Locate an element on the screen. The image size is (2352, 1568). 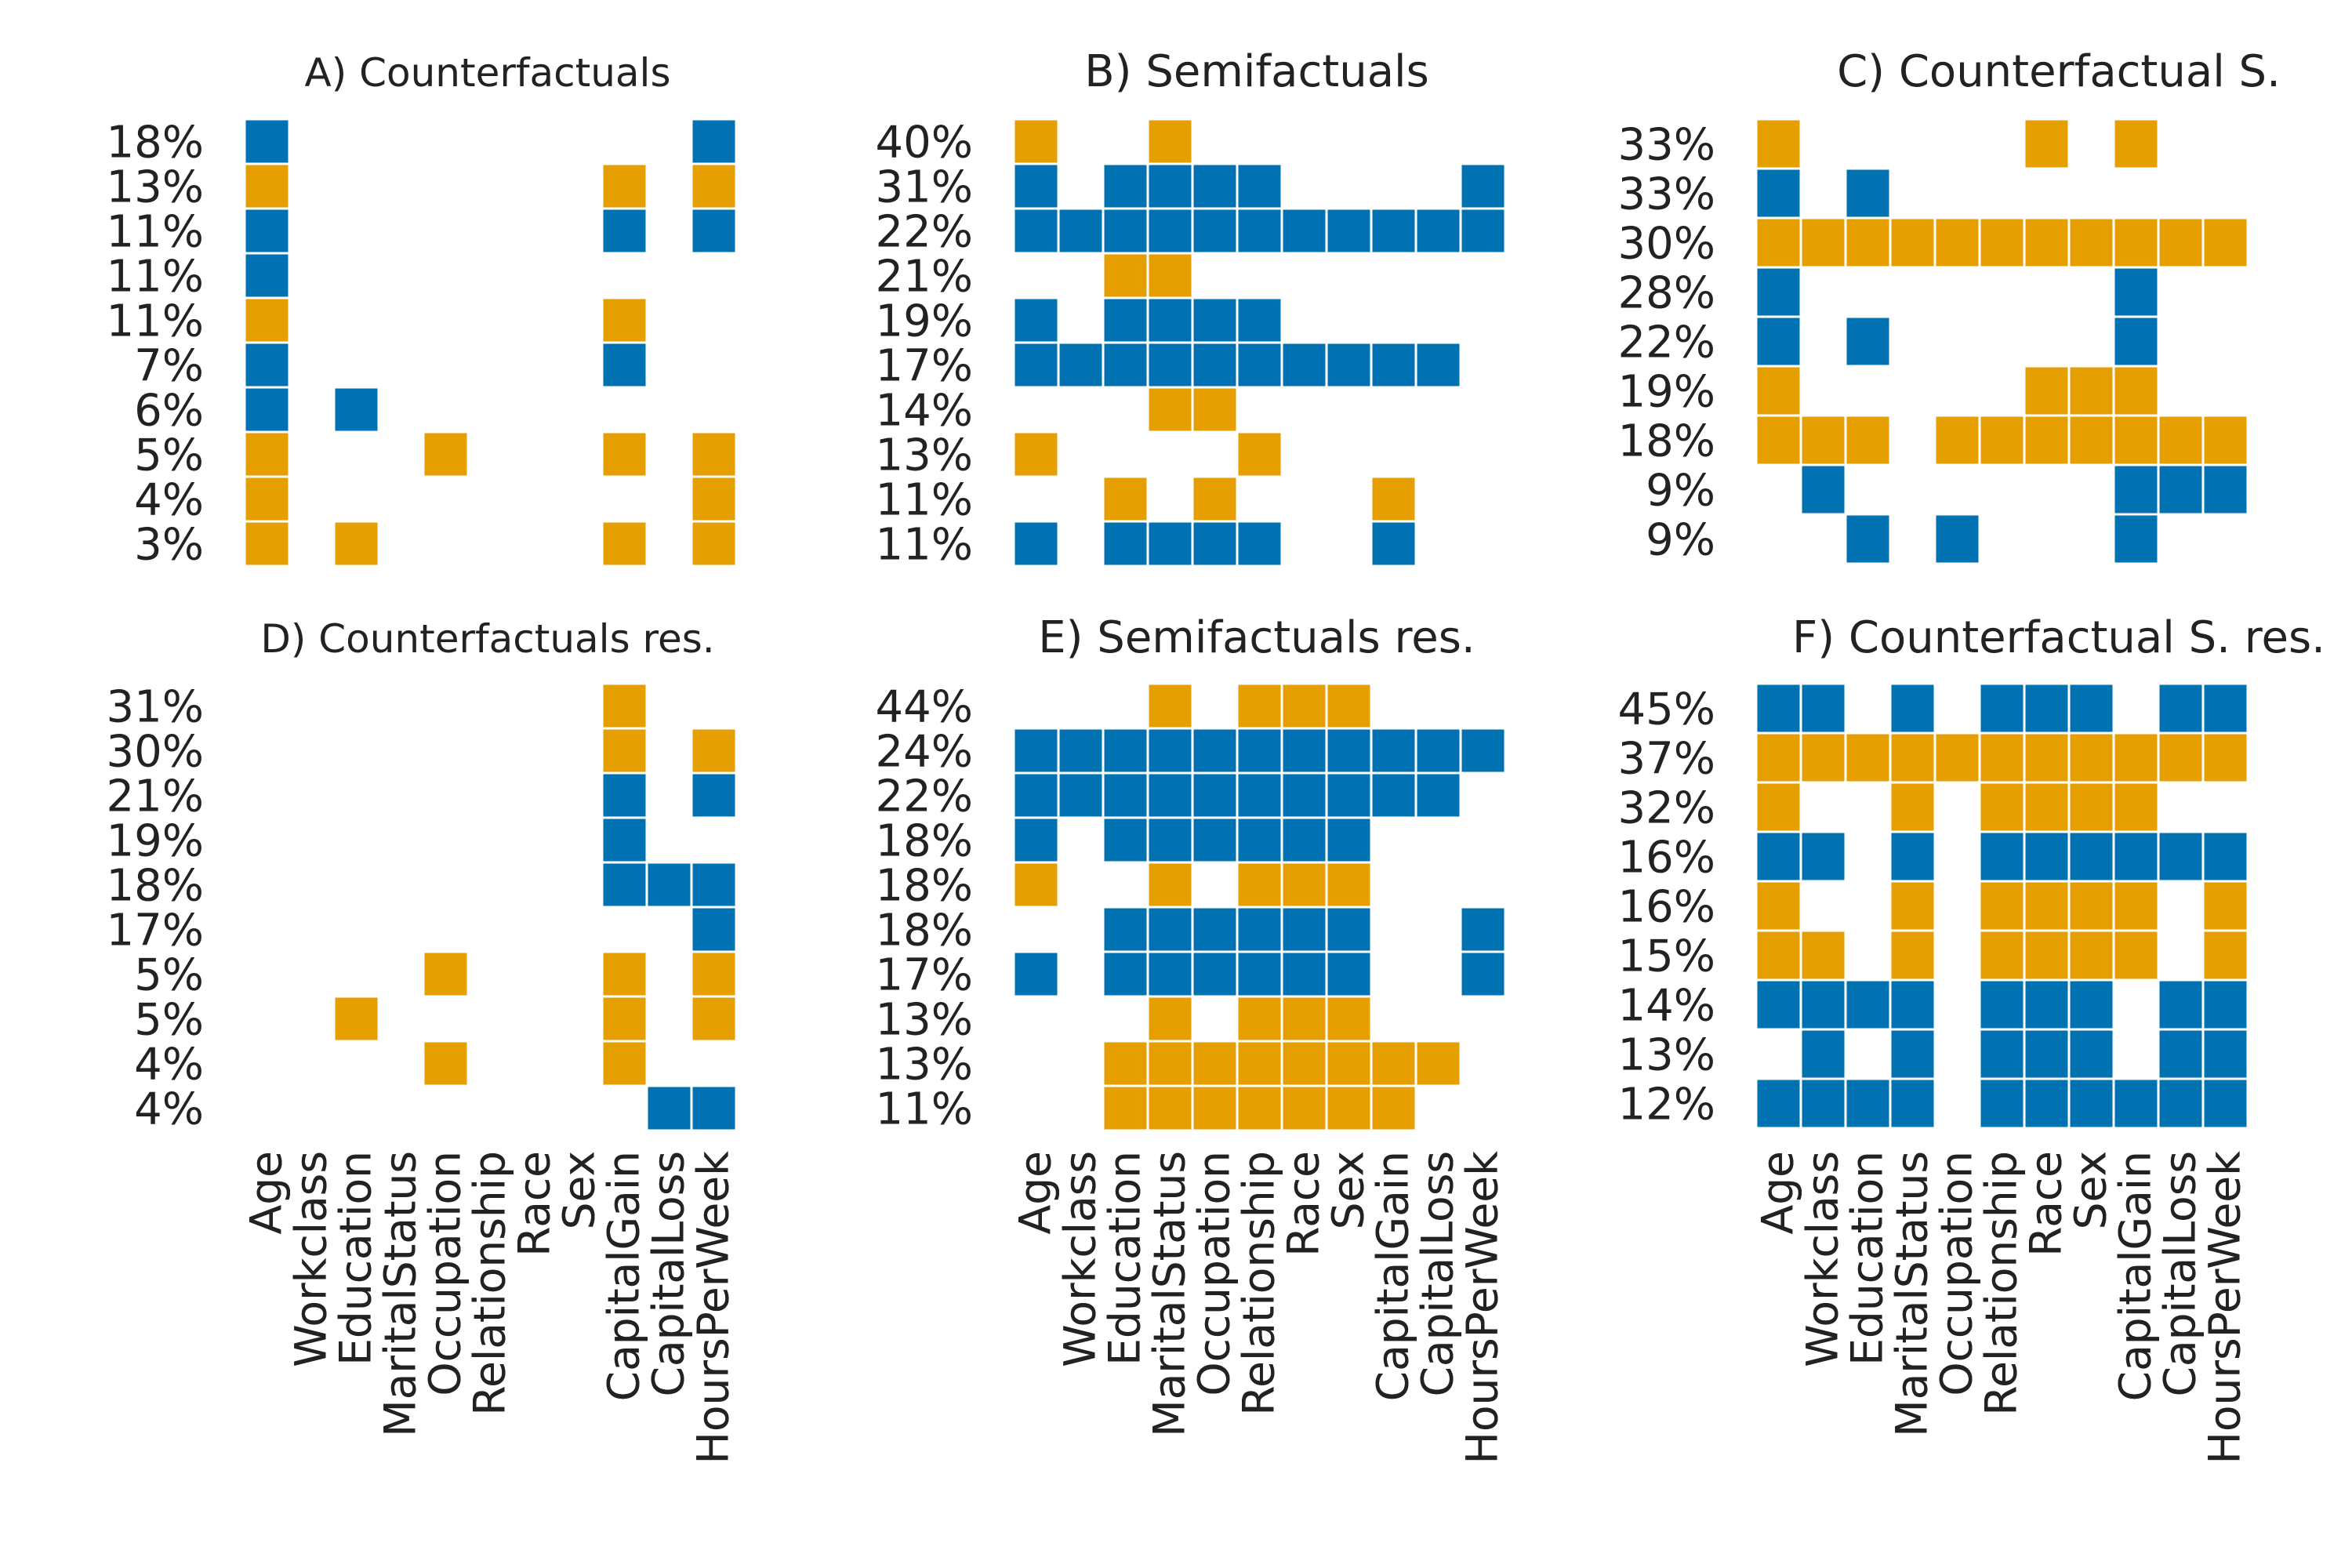
column-label-relationship: Relationship is located at coordinates (490, 1283).